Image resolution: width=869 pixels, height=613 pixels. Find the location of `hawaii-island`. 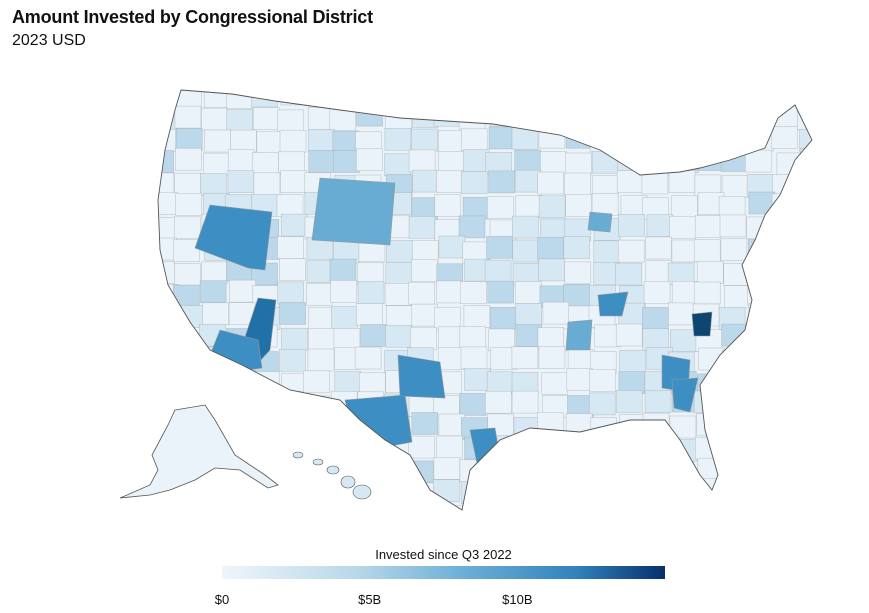

hawaii-island is located at coordinates (298, 455).